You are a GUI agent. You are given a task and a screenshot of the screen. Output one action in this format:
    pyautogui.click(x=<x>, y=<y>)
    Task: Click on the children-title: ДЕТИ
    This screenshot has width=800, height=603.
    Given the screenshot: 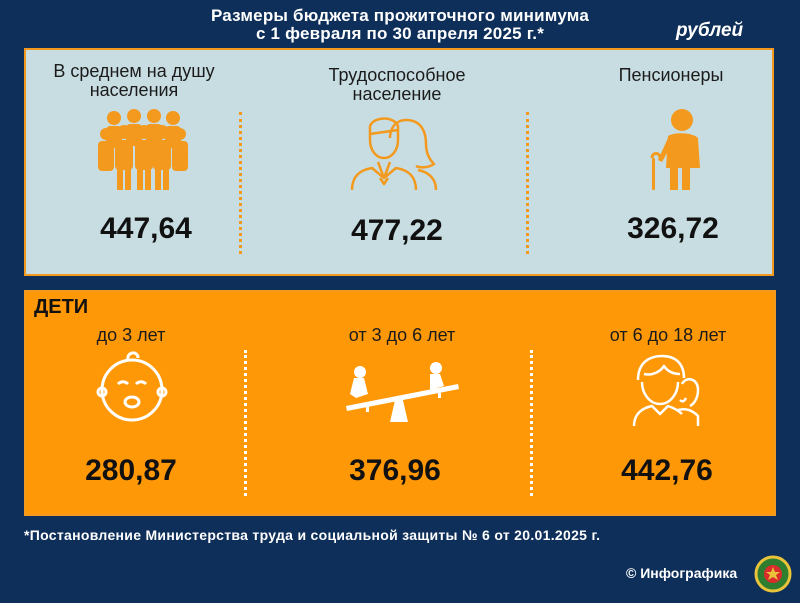 What is the action you would take?
    pyautogui.click(x=61, y=307)
    